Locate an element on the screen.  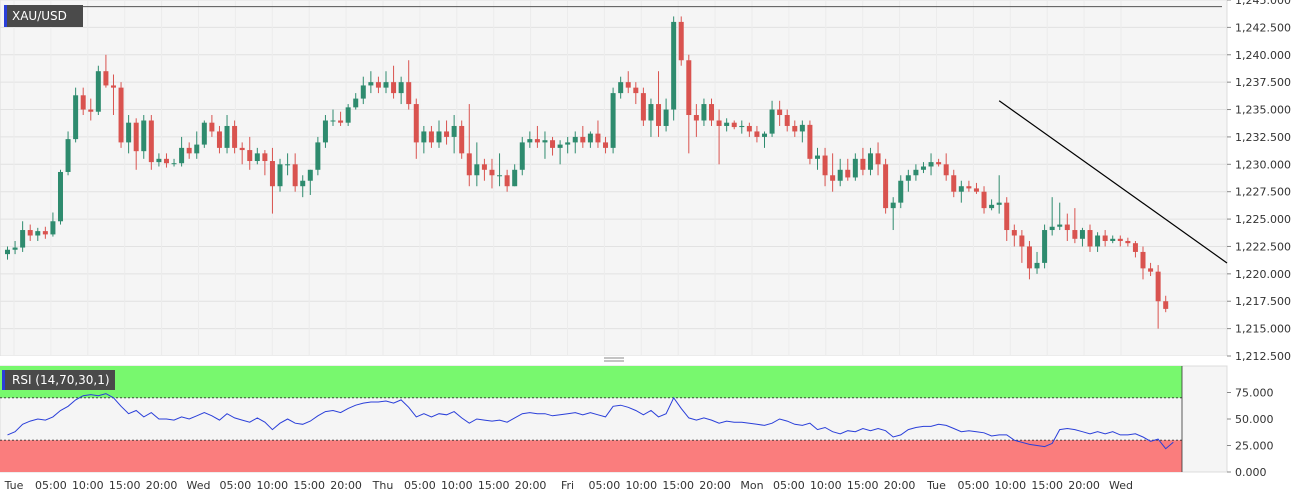
price-tick-label: 1,227.500 is located at coordinates (1263, 192).